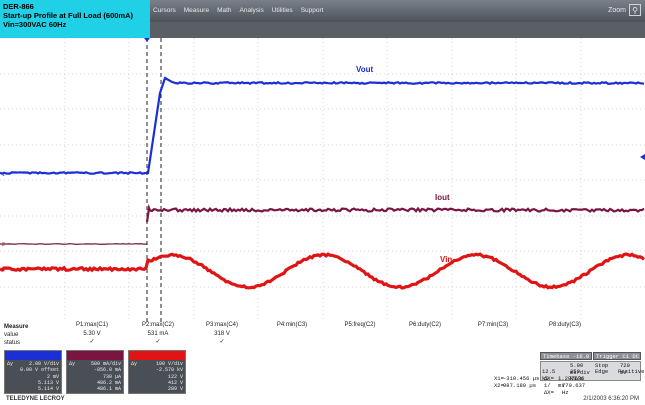 The image size is (645, 405). Describe the element at coordinates (73, 244) in the screenshot. I see `iout-reference-trace` at that location.